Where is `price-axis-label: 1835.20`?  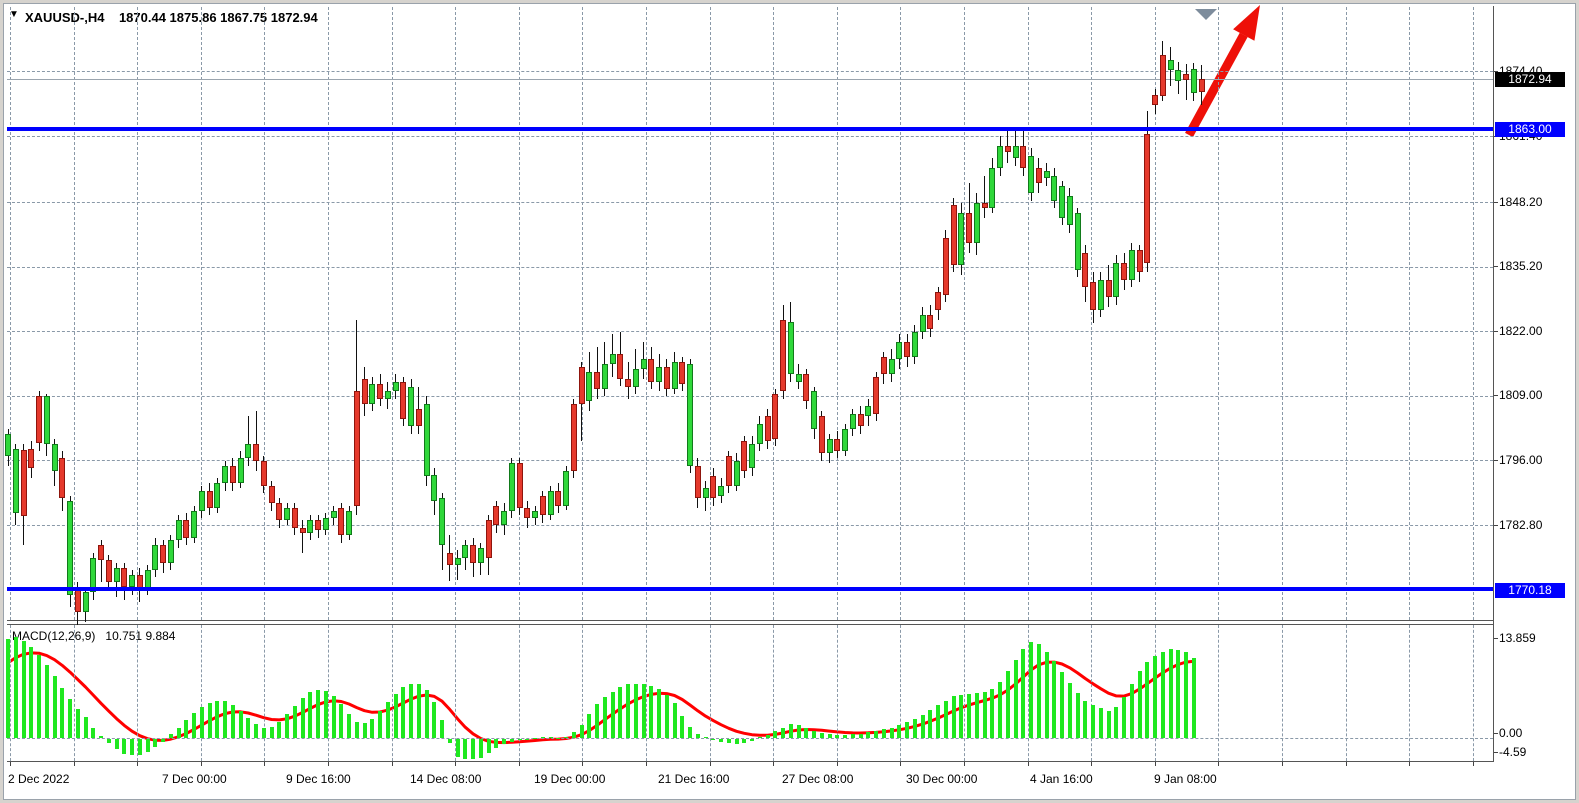
price-axis-label: 1835.20 is located at coordinates (1521, 266).